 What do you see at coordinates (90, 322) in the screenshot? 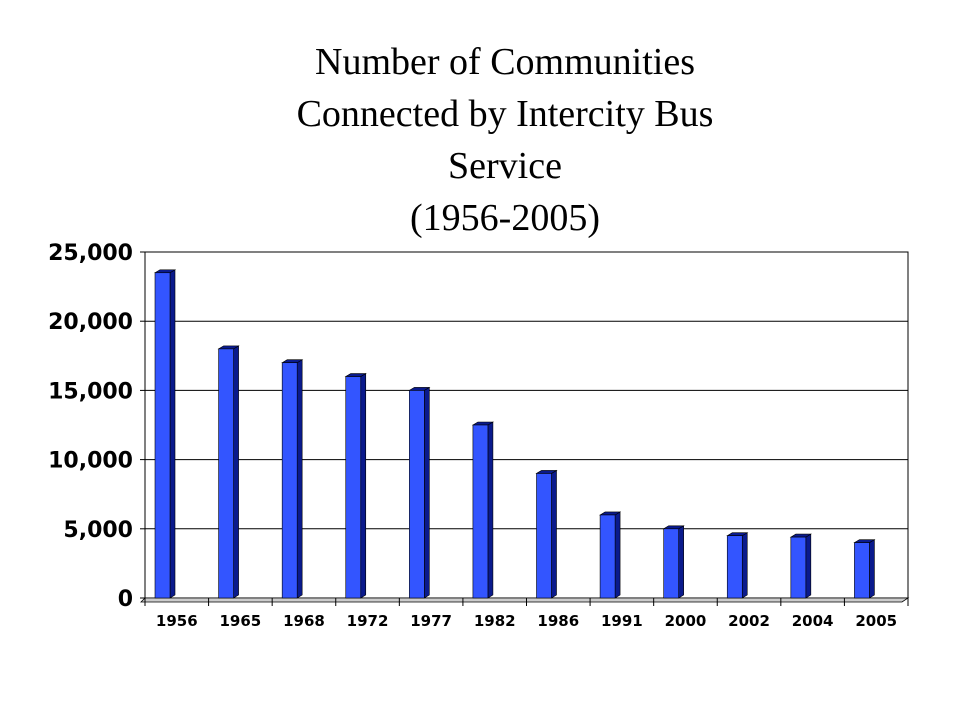
I see `y-tick-label: 20,000` at bounding box center [90, 322].